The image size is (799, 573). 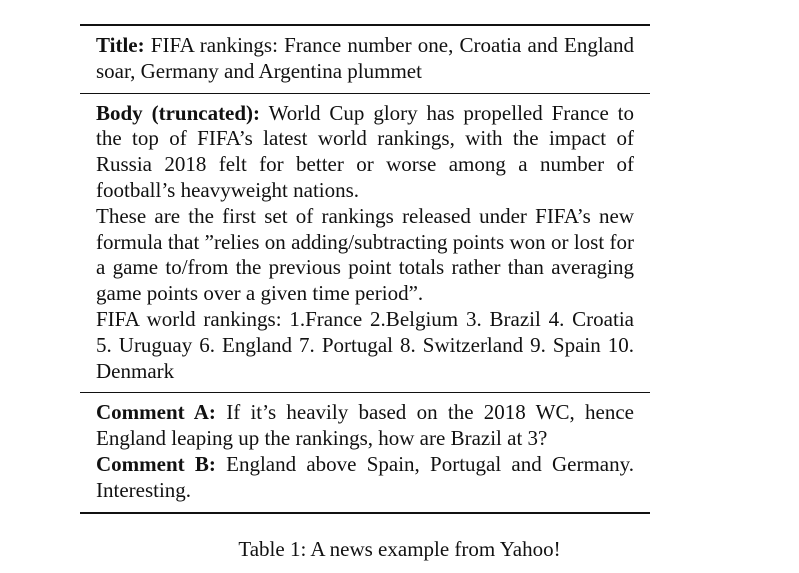 What do you see at coordinates (156, 463) in the screenshot?
I see `comment-b-label: Comment B:` at bounding box center [156, 463].